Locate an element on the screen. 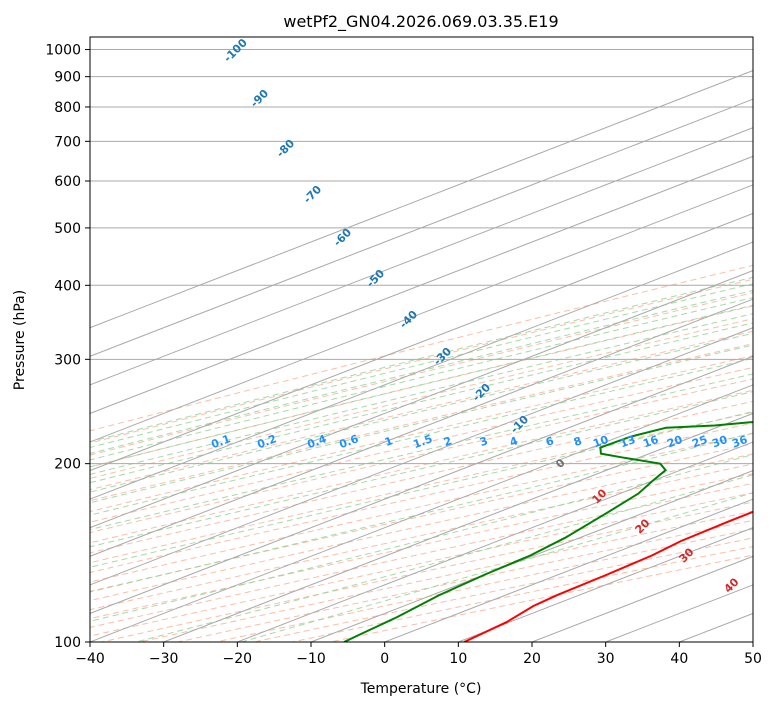 This screenshot has width=775, height=708. dry-adiabat-label: -30 is located at coordinates (442, 356).